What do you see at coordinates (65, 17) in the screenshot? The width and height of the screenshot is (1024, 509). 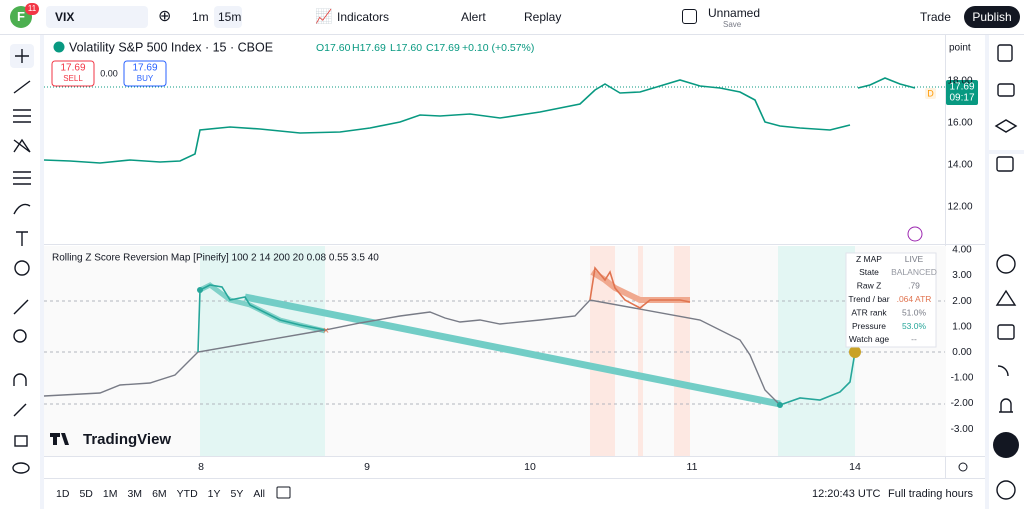 I see `symbol: VIX` at bounding box center [65, 17].